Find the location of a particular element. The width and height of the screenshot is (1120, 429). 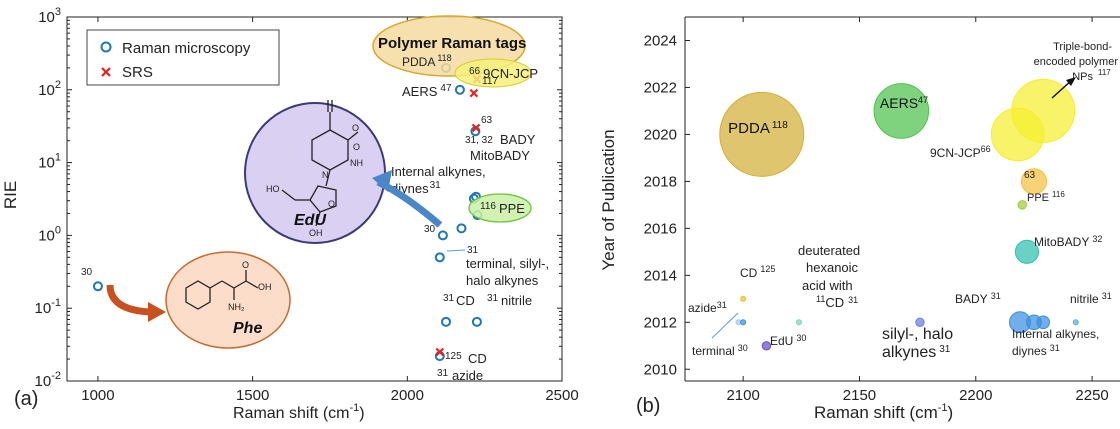

edu-molecule-illustration: O NH O N HO OH O EdU is located at coordinates (315, 172).